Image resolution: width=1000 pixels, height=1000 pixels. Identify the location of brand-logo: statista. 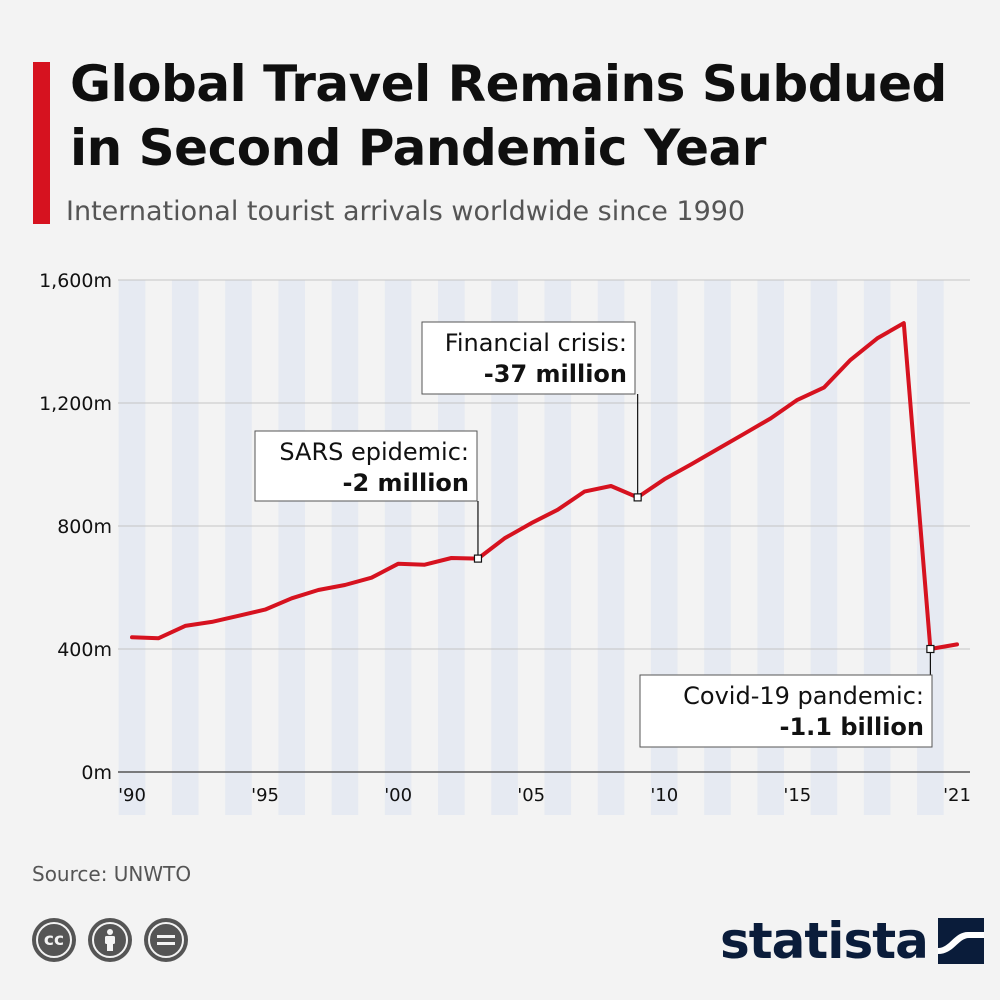
(852, 941).